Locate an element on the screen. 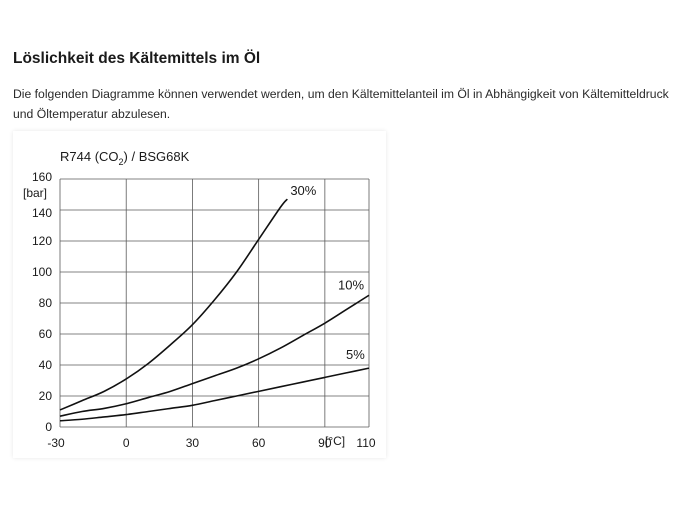 This screenshot has width=685, height=514. x-tick-label: 0 is located at coordinates (126, 443).